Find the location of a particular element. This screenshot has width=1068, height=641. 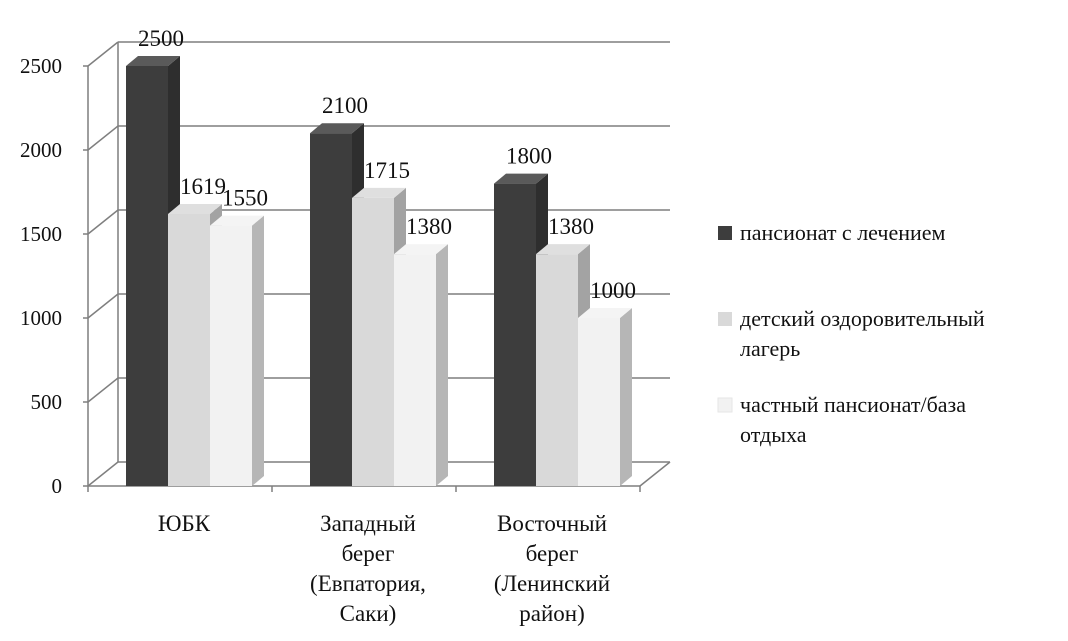

x-tick-label: Восточный is located at coordinates (552, 523).